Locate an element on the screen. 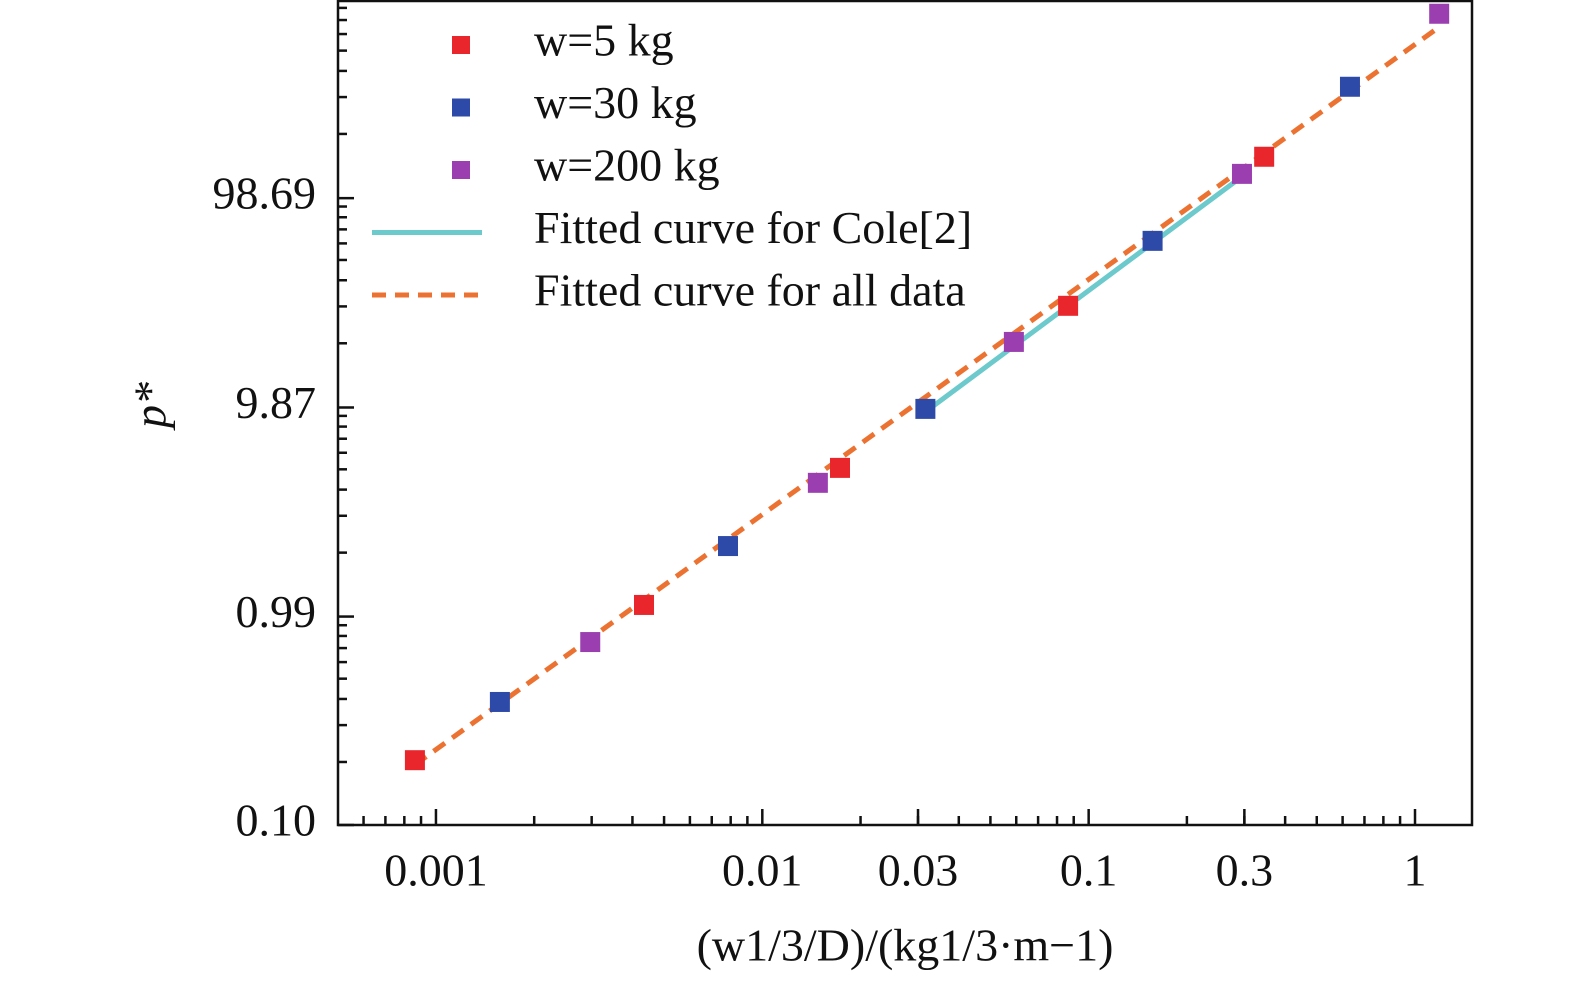 Image resolution: width=1575 pixels, height=982 pixels. y-tick-label: 0.10 is located at coordinates (276, 820).